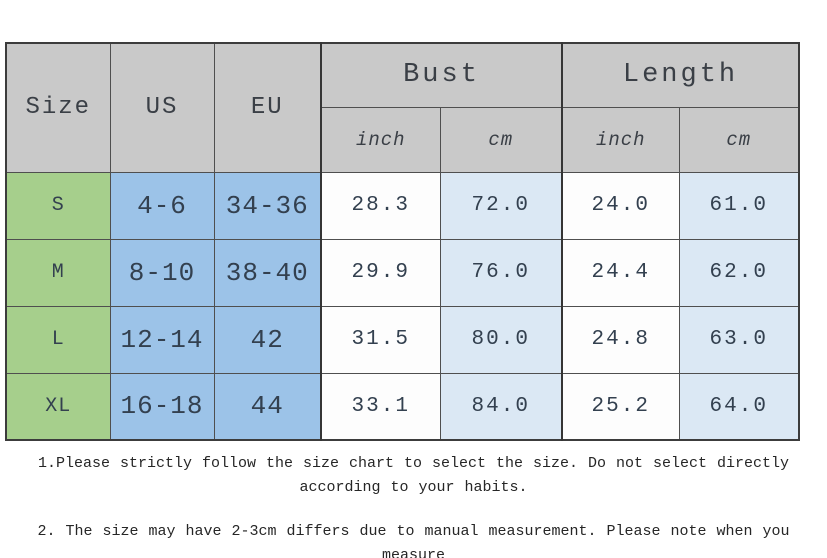 Image resolution: width=827 pixels, height=558 pixels. I want to click on col-header-bust-inch: inch, so click(380, 139).